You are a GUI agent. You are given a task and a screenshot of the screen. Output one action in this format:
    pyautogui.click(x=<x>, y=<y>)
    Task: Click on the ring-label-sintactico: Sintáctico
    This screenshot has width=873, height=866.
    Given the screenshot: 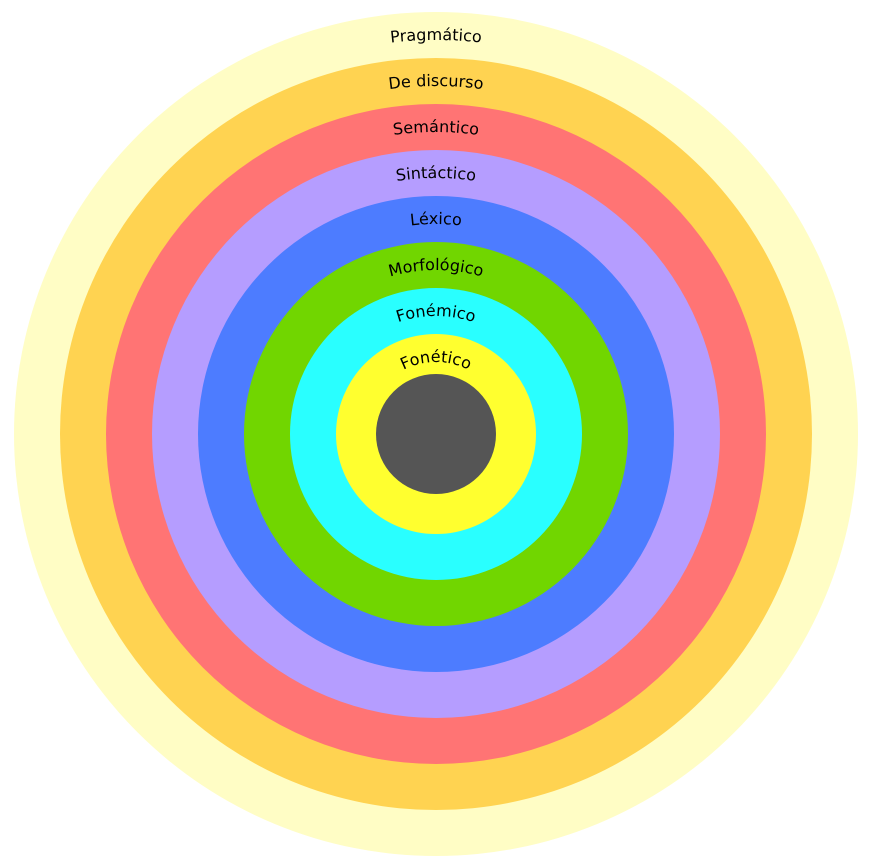 What is the action you would take?
    pyautogui.click(x=436, y=174)
    